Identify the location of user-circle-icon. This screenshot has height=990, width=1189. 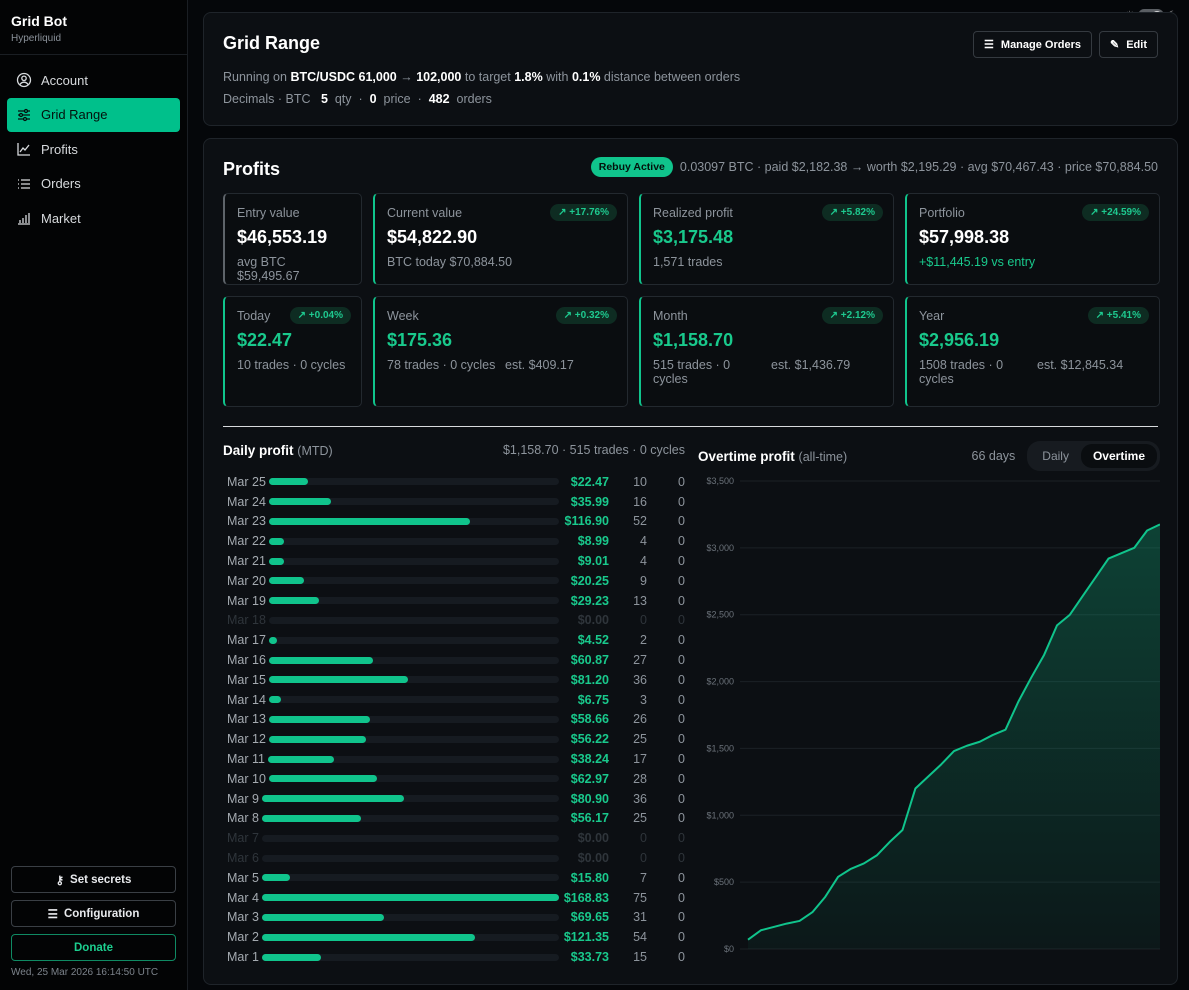
(24, 80).